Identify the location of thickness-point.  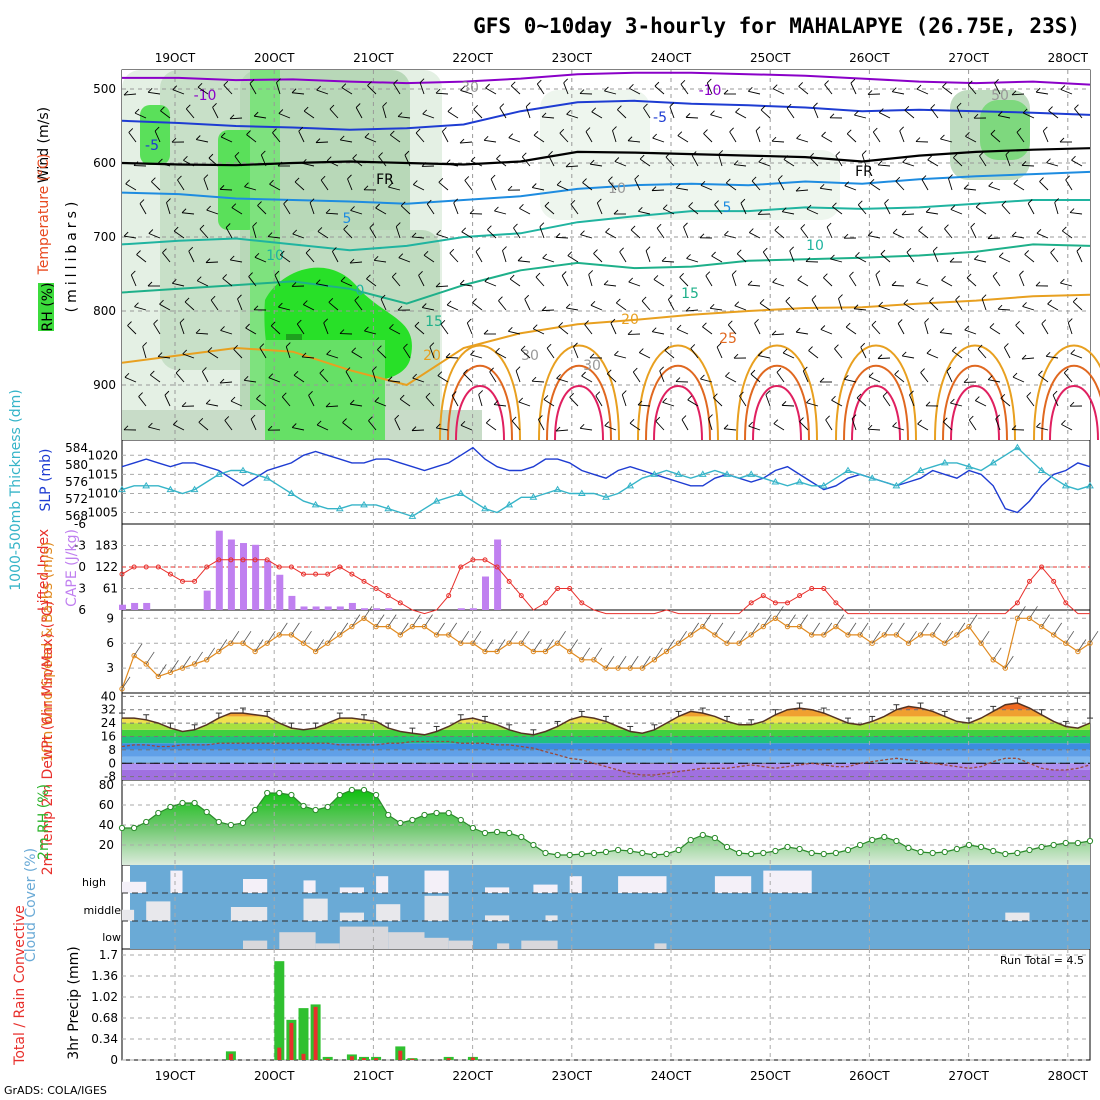
(122, 489).